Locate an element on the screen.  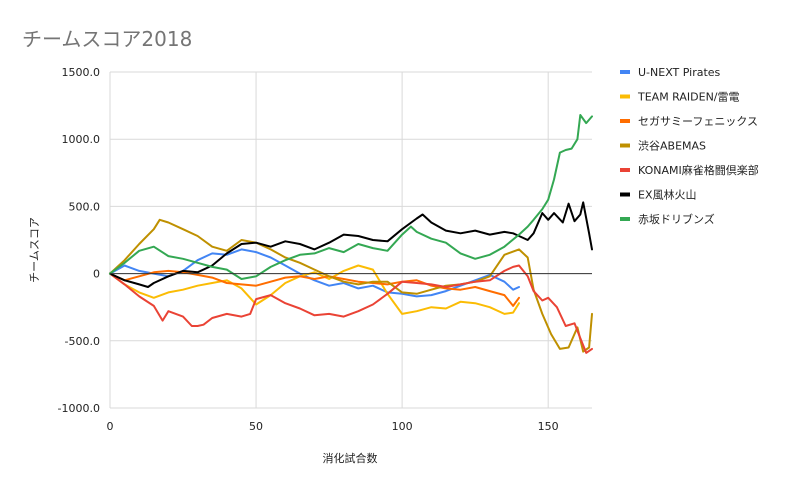
x-axis-label: 消化試合数 is located at coordinates (350, 458).